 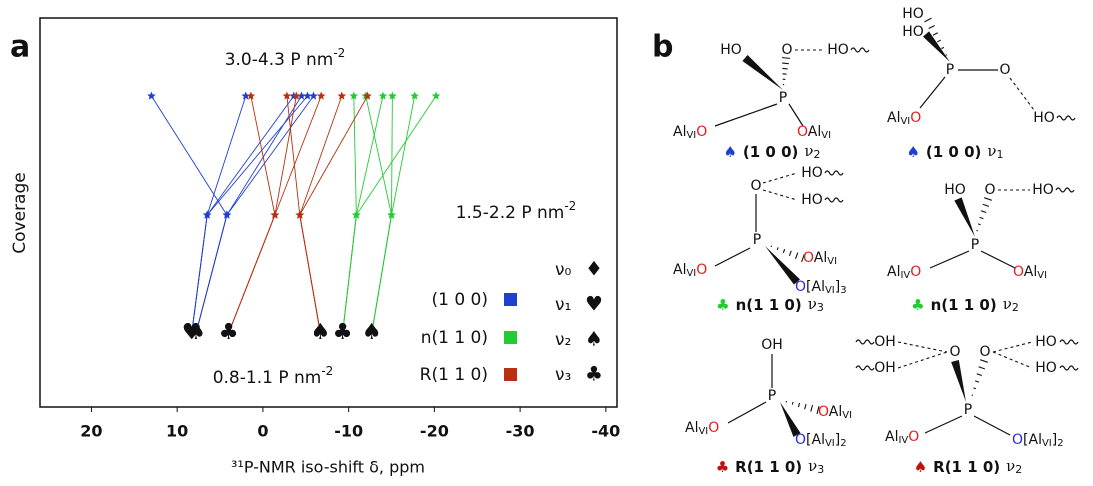 What do you see at coordinates (821, 287) in the screenshot?
I see `atom-label: O[AlVI]3` at bounding box center [821, 287].